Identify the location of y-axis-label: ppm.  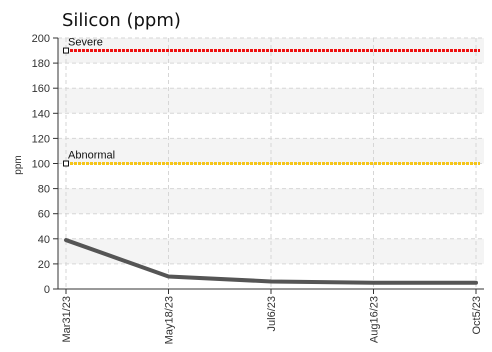
(18, 164).